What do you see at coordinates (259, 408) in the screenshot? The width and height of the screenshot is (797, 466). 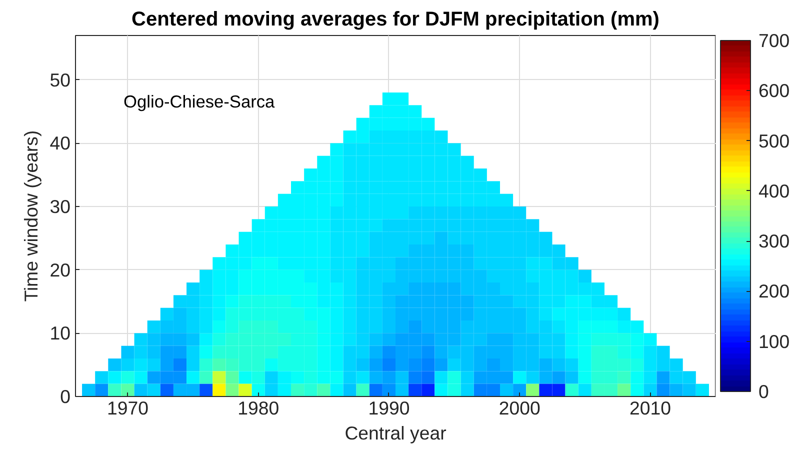 I see `x-tick-label: 1980` at bounding box center [259, 408].